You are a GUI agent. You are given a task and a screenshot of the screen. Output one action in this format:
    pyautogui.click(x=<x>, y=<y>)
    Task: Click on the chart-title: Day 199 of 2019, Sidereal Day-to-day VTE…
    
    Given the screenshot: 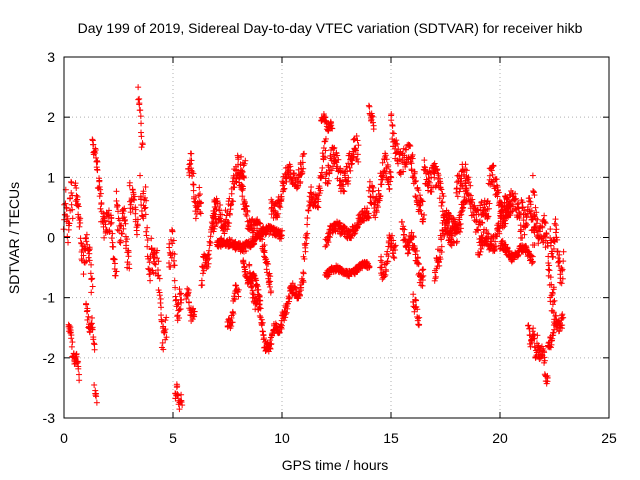 What is the action you would take?
    pyautogui.click(x=330, y=28)
    